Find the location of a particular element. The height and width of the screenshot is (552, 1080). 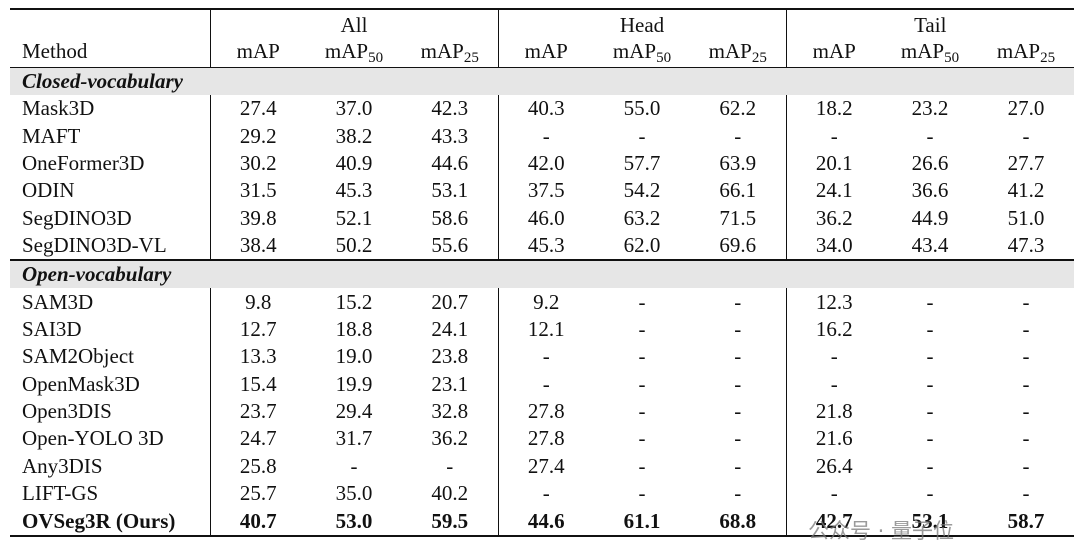

value-cell: 38.2 is located at coordinates (354, 135).